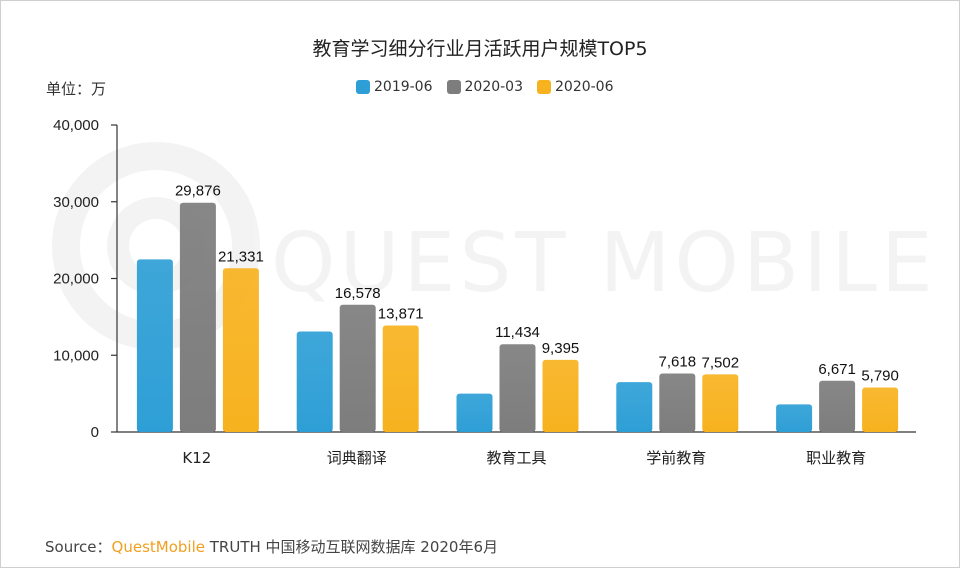 The height and width of the screenshot is (568, 960). I want to click on x-tick-label: K12, so click(196, 458).